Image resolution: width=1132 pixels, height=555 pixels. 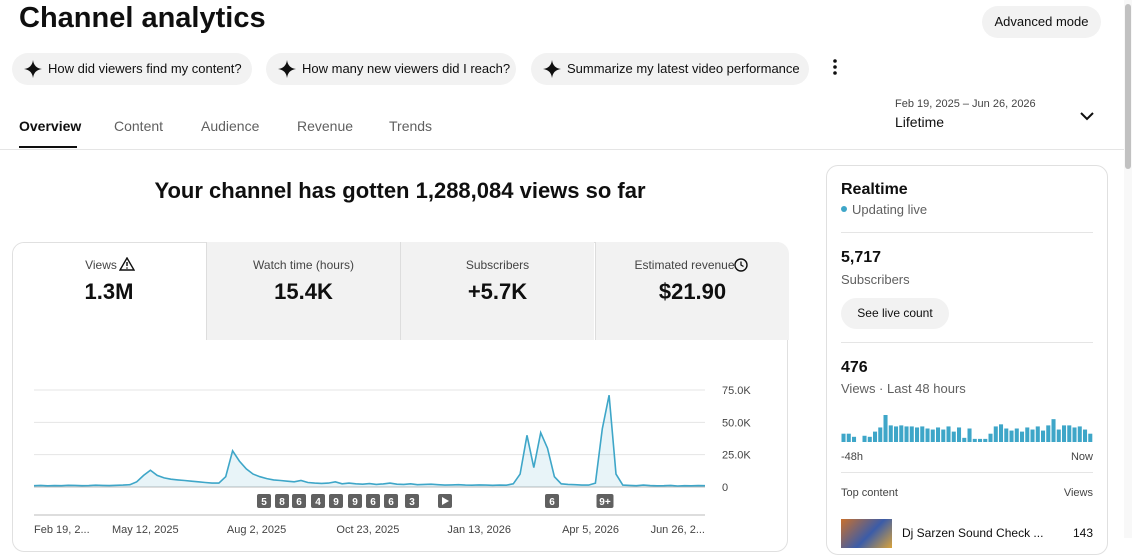 I want to click on x-tick-label: Aug 2, 2025, so click(x=256, y=530).